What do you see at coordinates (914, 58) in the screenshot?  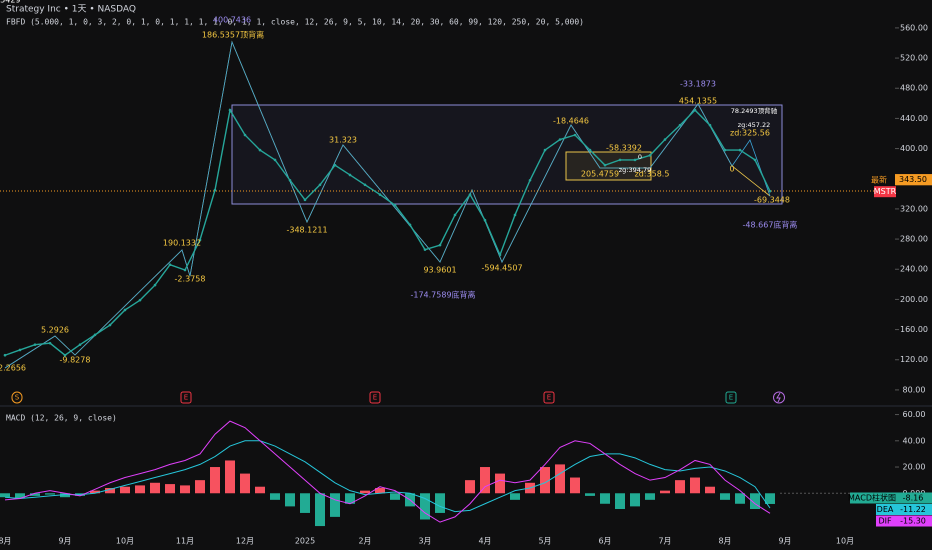 I see `y-tick-label: 520.00` at bounding box center [914, 58].